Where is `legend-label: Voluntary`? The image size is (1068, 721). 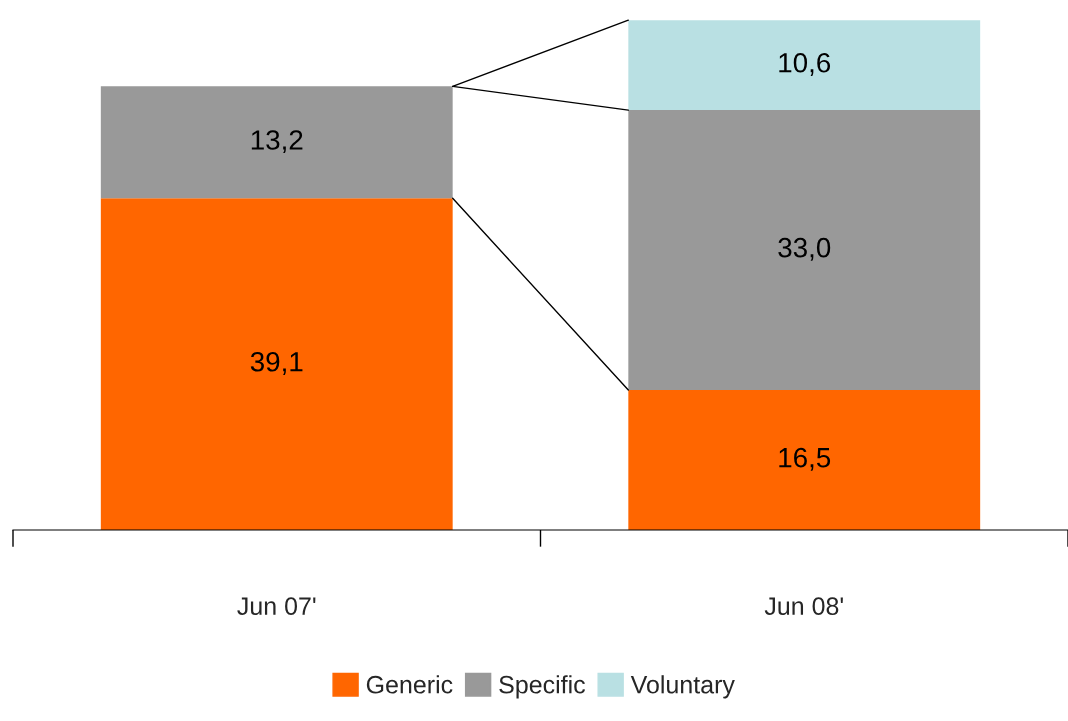
legend-label: Voluntary is located at coordinates (682, 687).